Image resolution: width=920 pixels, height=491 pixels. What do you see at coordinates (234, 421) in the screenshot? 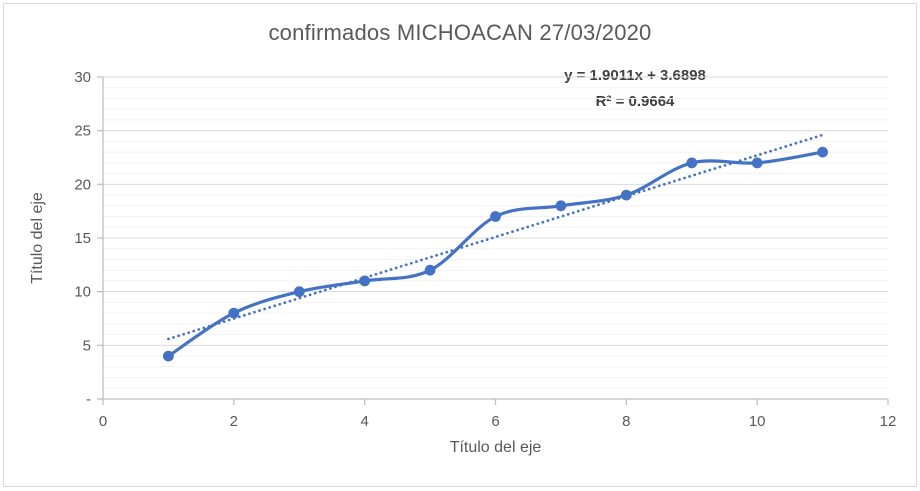
I see `x-tick-label: 2` at bounding box center [234, 421].